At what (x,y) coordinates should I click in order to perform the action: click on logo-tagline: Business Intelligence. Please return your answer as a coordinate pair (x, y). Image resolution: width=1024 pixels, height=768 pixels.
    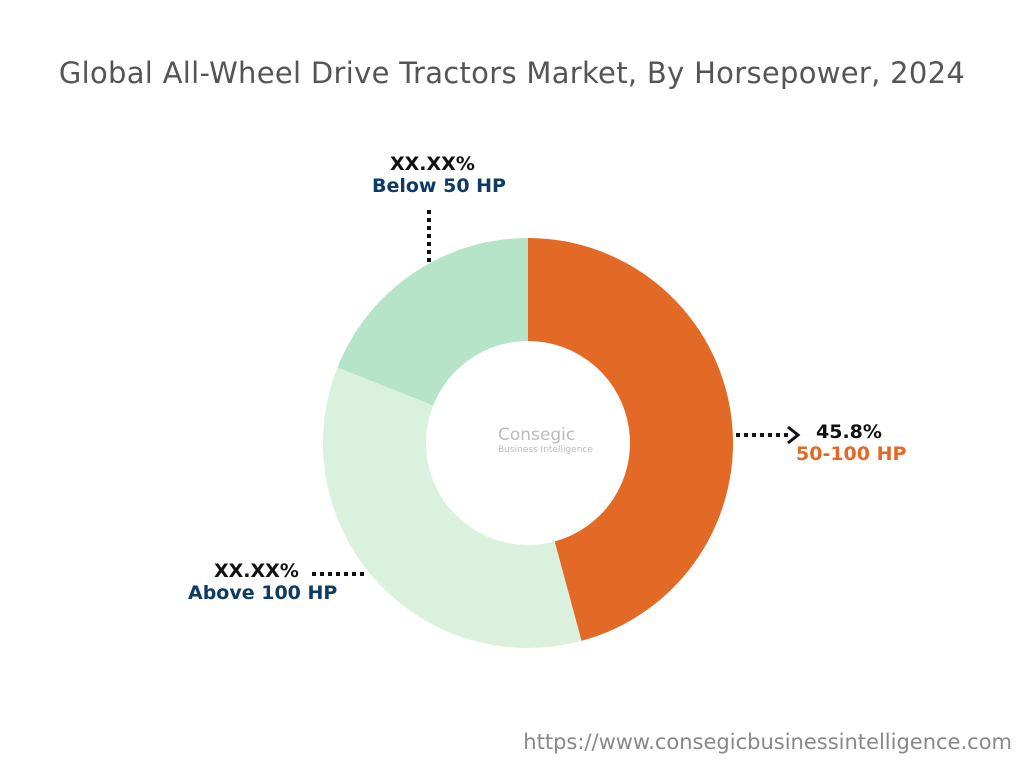
    Looking at the image, I should click on (545, 450).